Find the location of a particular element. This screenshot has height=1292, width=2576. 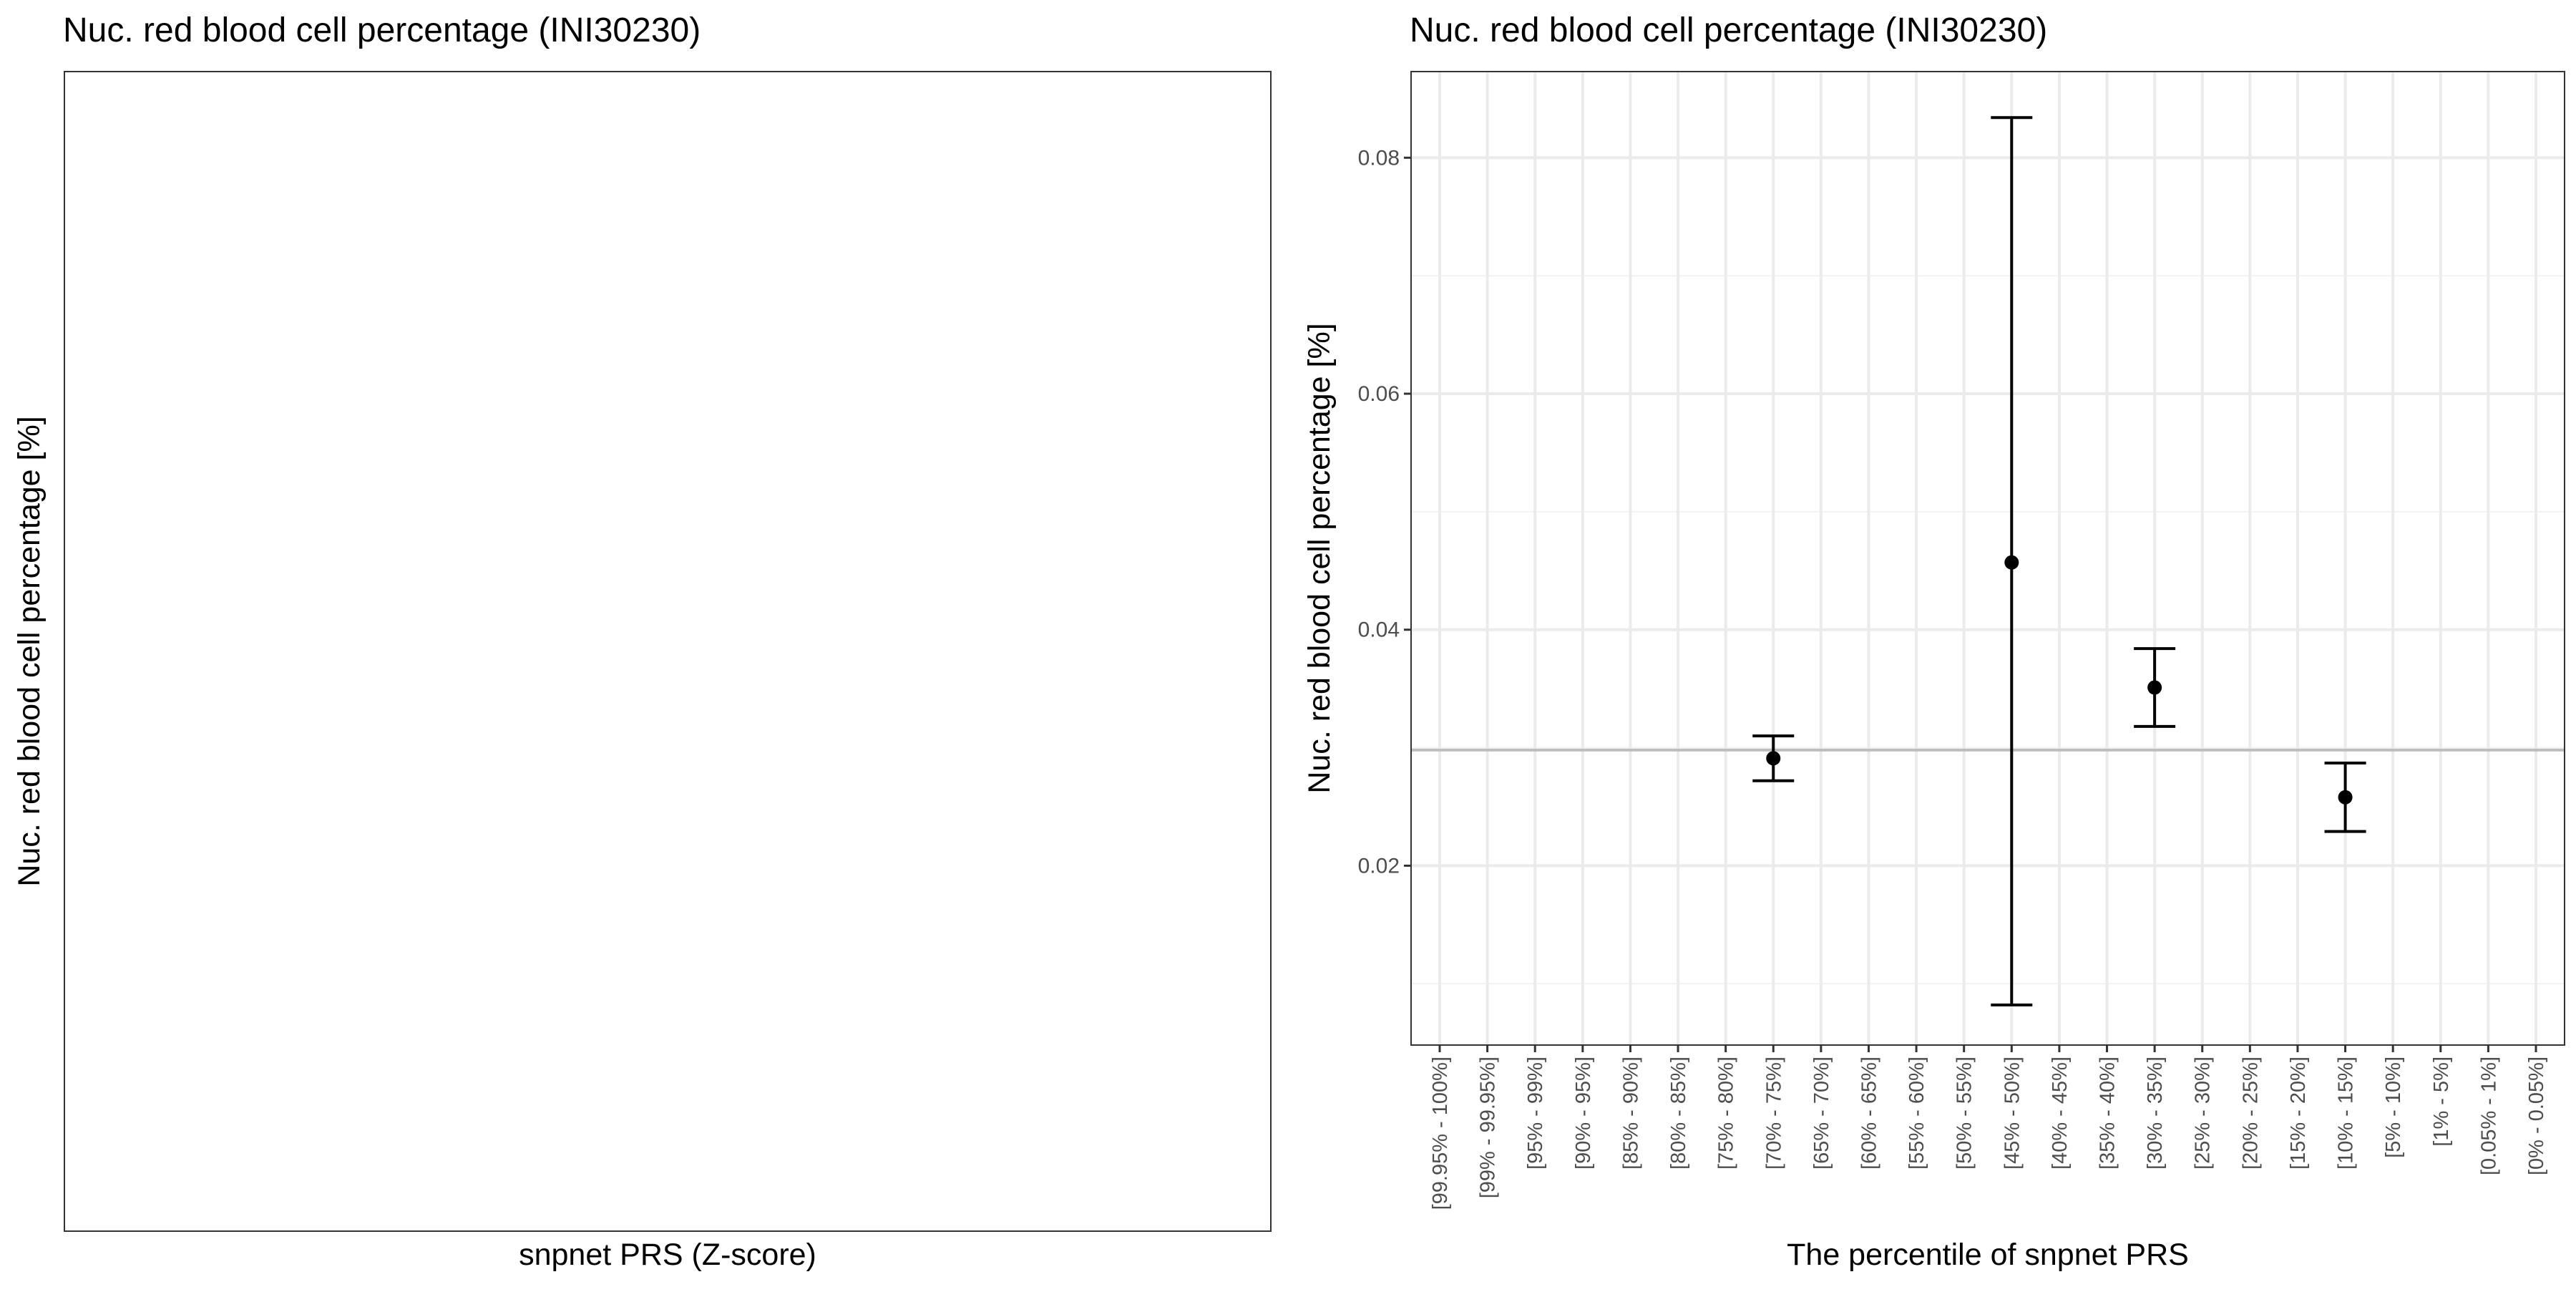

y-axis-ticks: 0.02 0.04 0.06 0.08 is located at coordinates (1384, 512).